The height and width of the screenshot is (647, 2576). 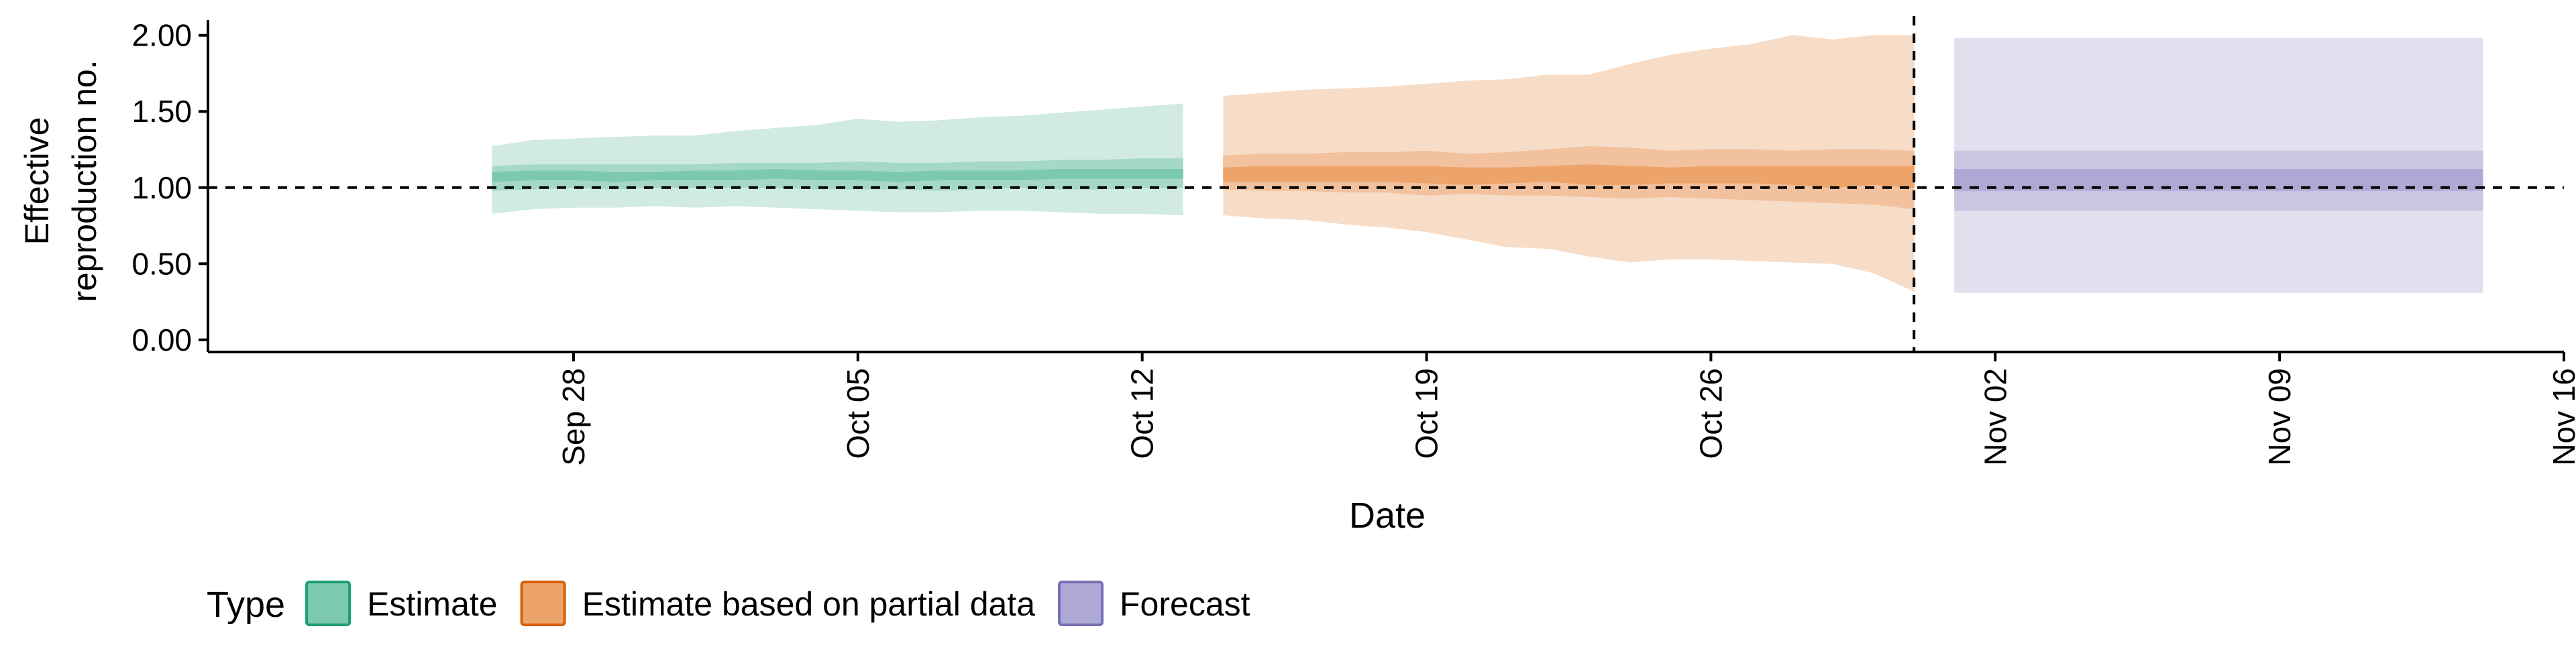 What do you see at coordinates (432, 604) in the screenshot?
I see `legend-label: Estimate` at bounding box center [432, 604].